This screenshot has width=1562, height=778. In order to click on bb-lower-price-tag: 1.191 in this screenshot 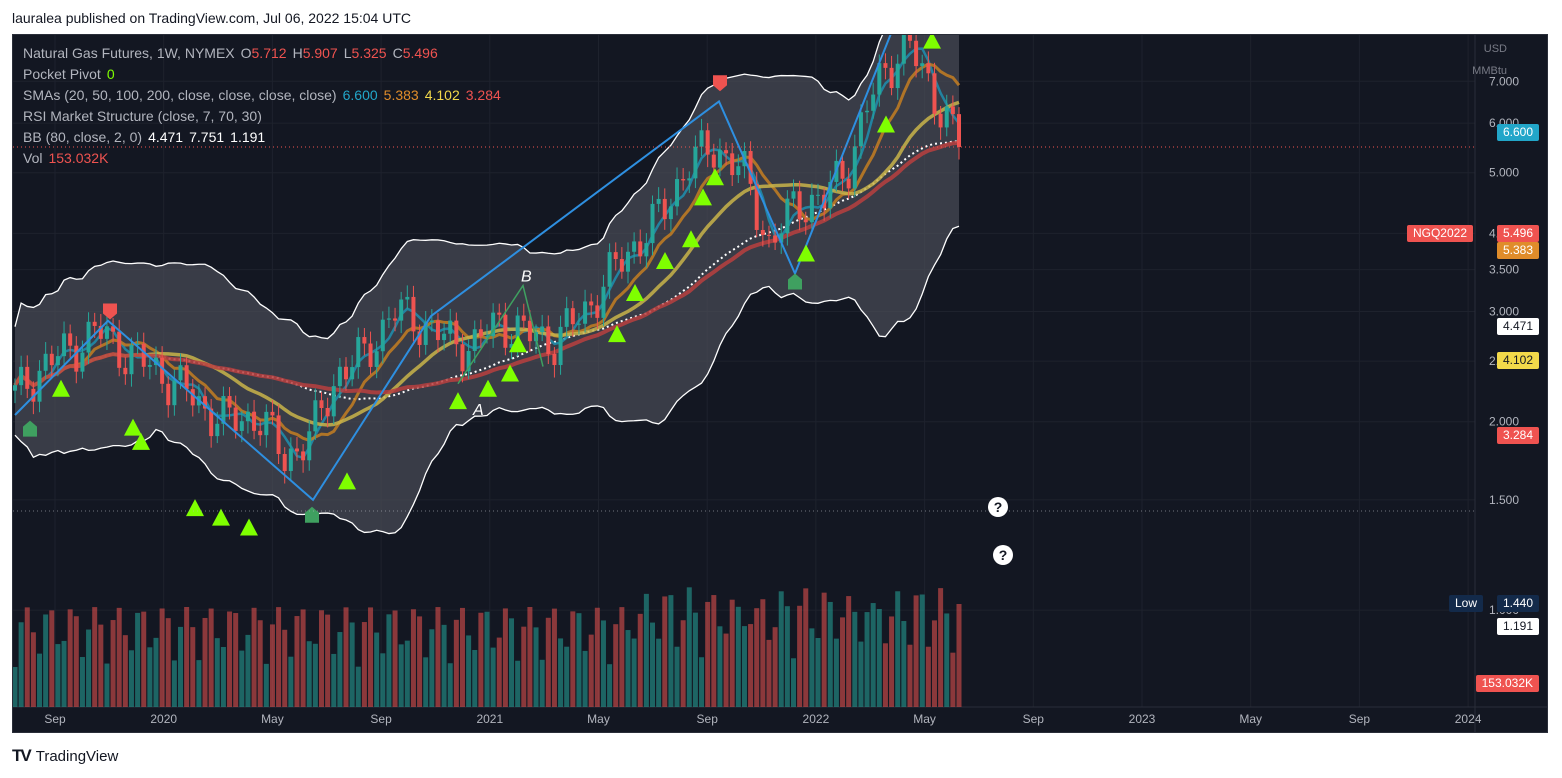, I will do `click(1517, 626)`.